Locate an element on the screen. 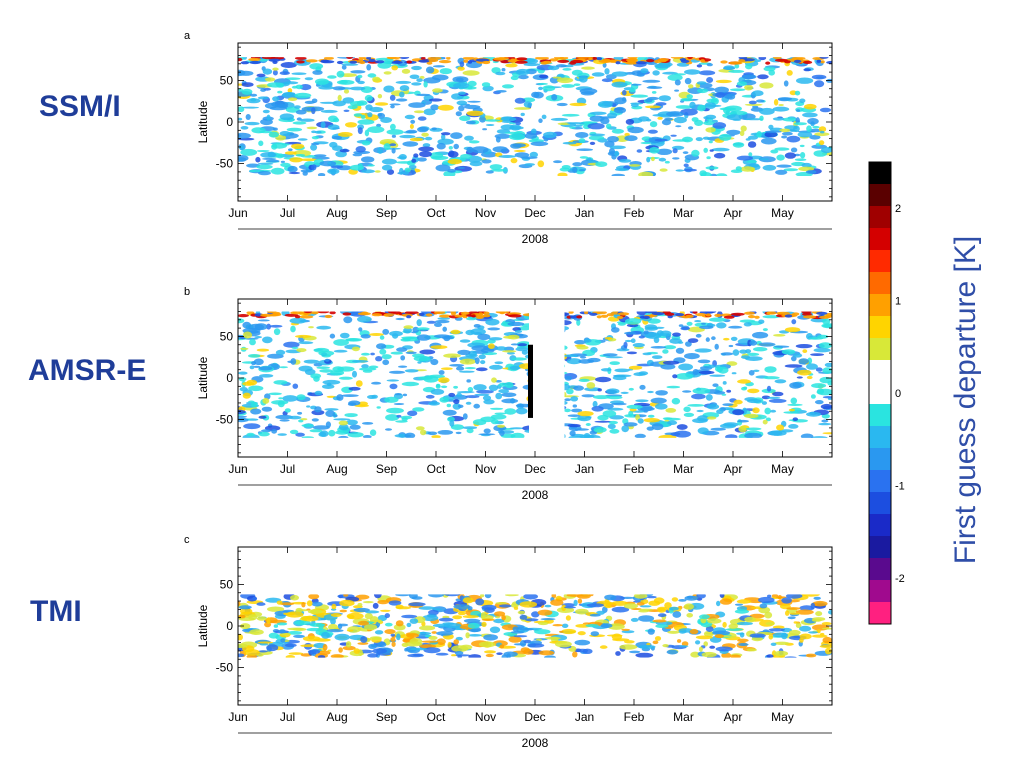 The height and width of the screenshot is (768, 1024). sensor-label-amsre: AMSR-E is located at coordinates (87, 370).